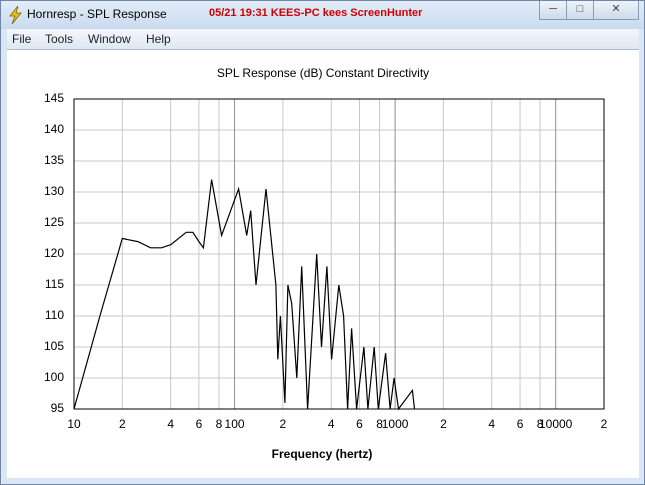 Image resolution: width=645 pixels, height=485 pixels. Describe the element at coordinates (235, 424) in the screenshot. I see `x-tick-label: 100` at that location.